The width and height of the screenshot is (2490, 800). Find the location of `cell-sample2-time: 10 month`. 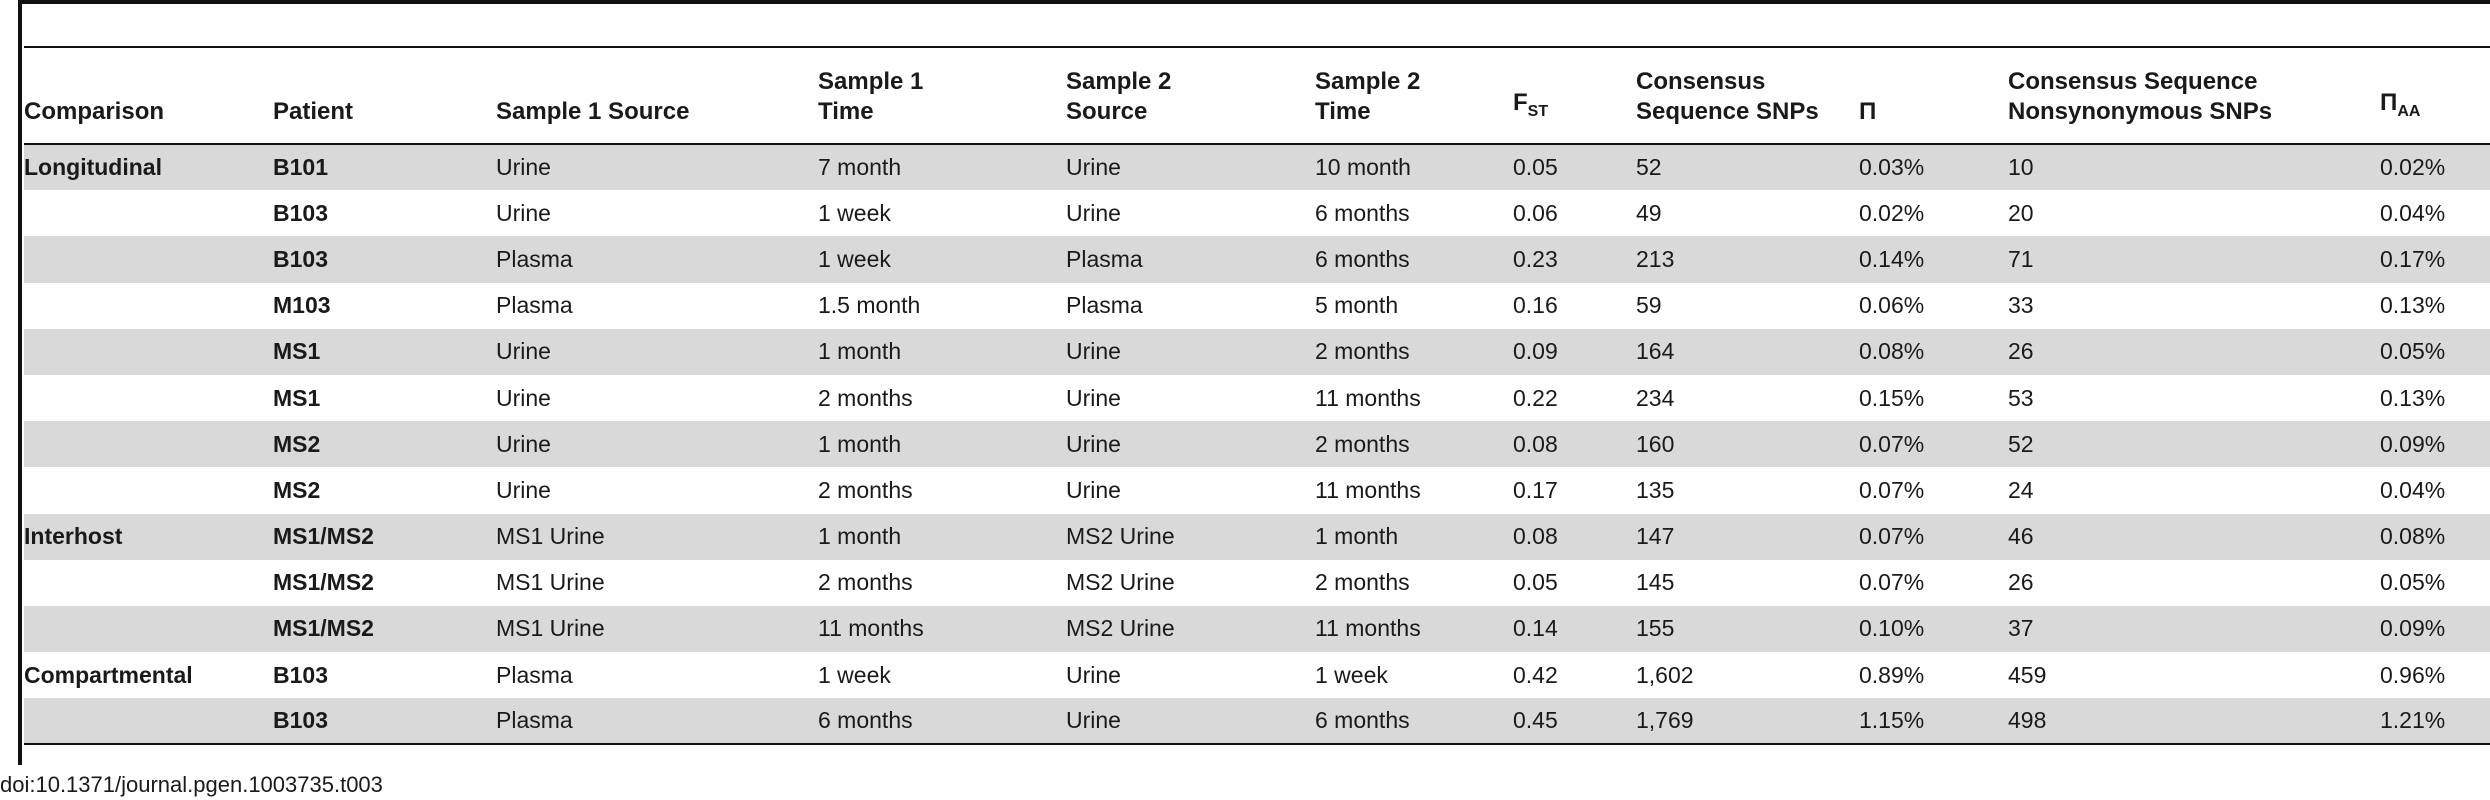

cell-sample2-time: 10 month is located at coordinates (1414, 167).